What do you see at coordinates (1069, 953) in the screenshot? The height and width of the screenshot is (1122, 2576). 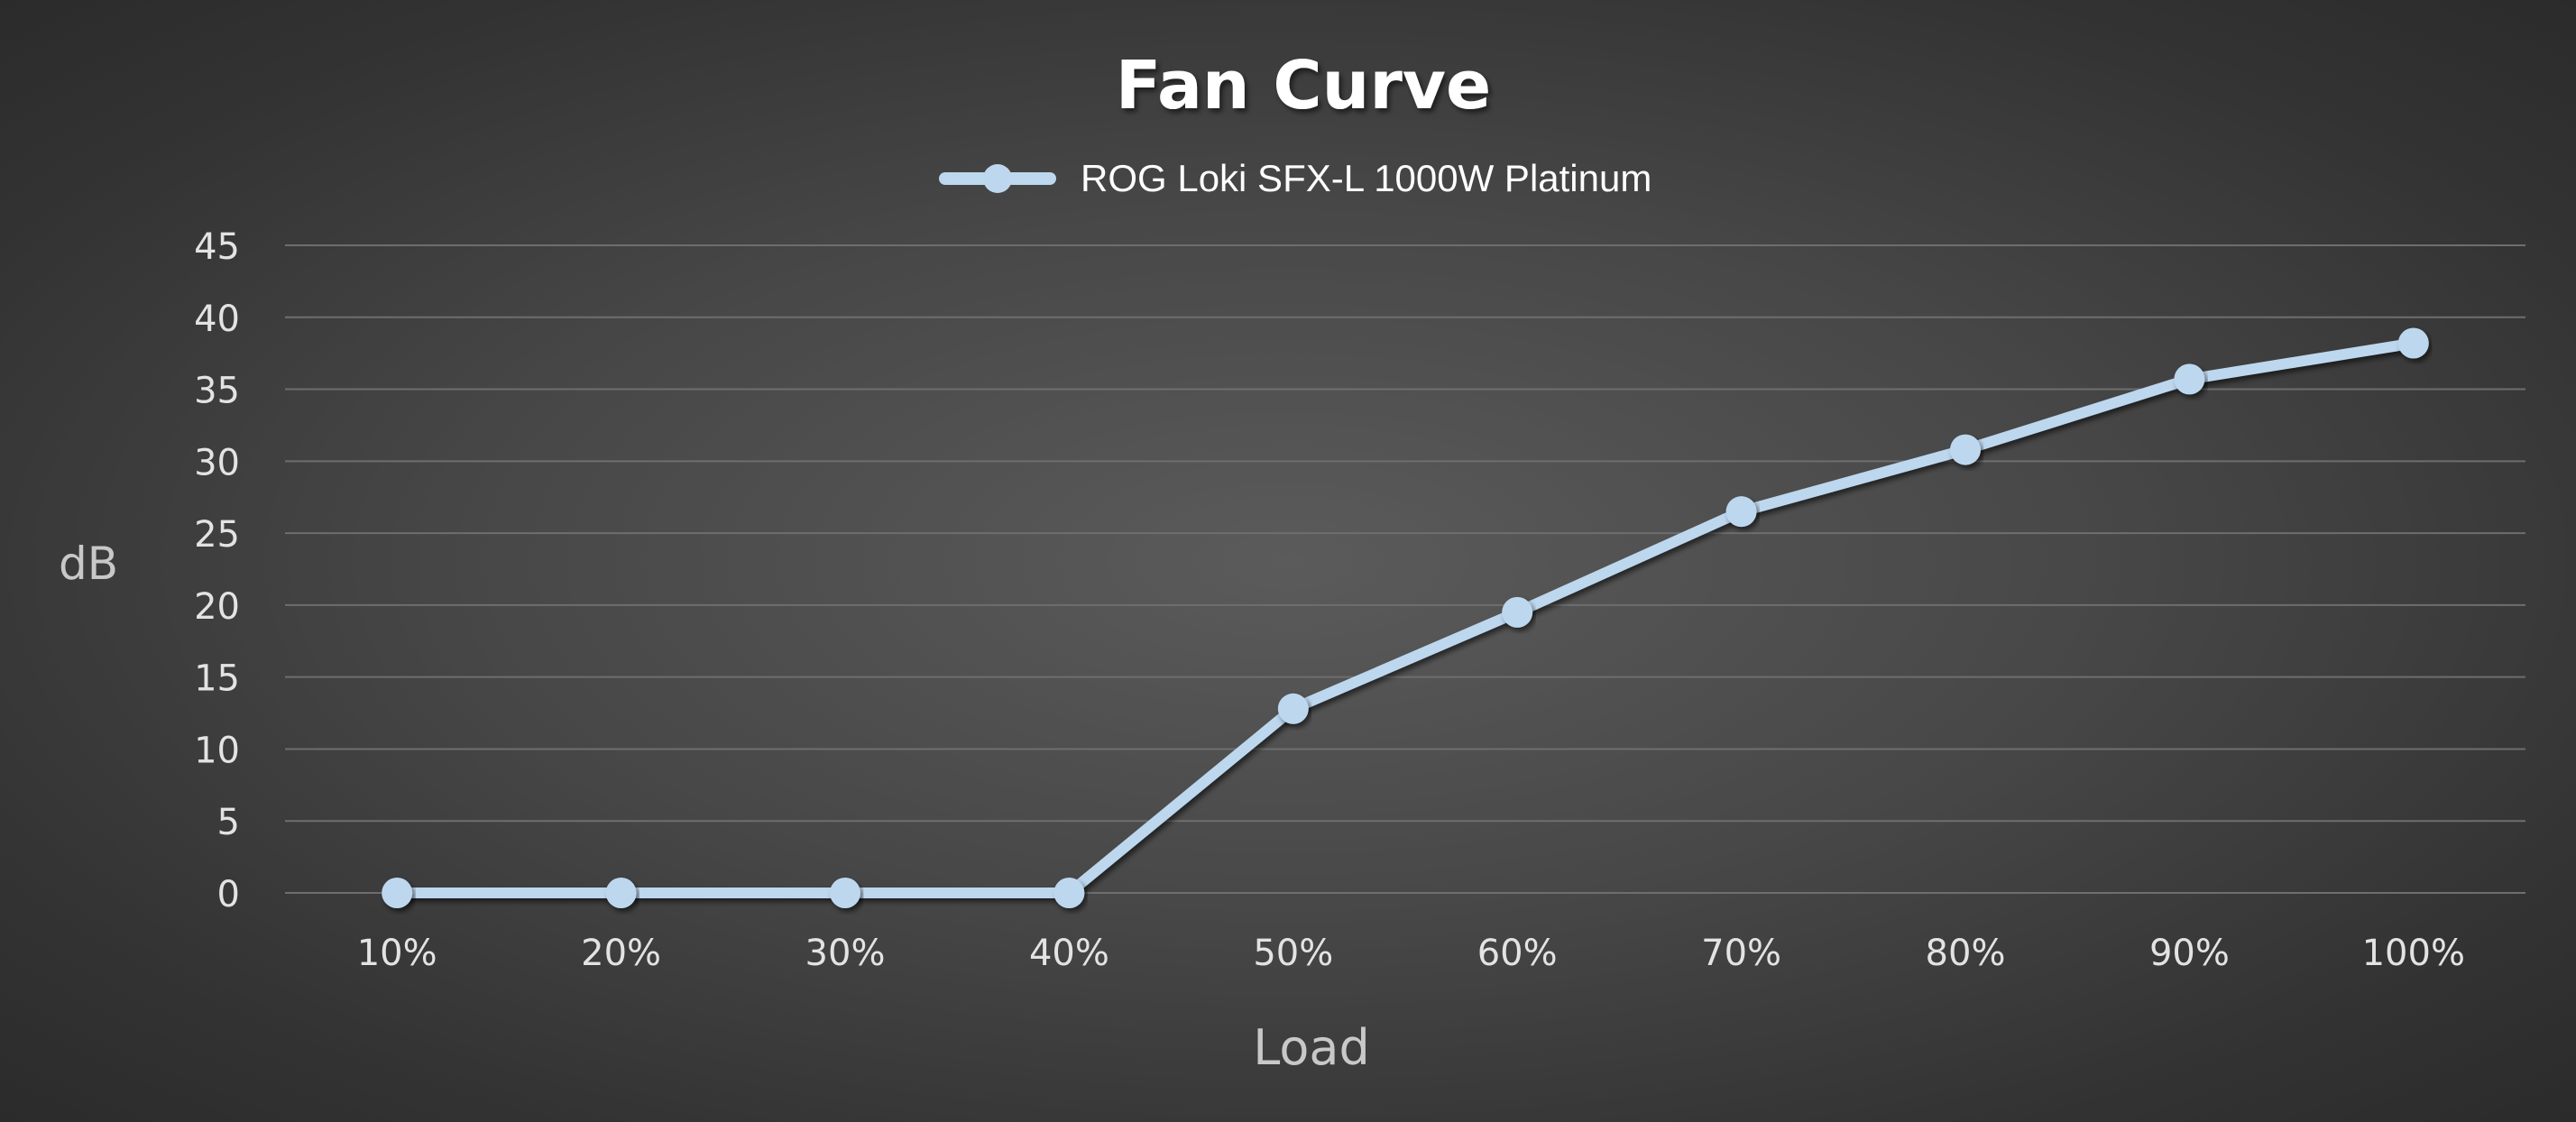 I see `x-tick-label: 40%` at bounding box center [1069, 953].